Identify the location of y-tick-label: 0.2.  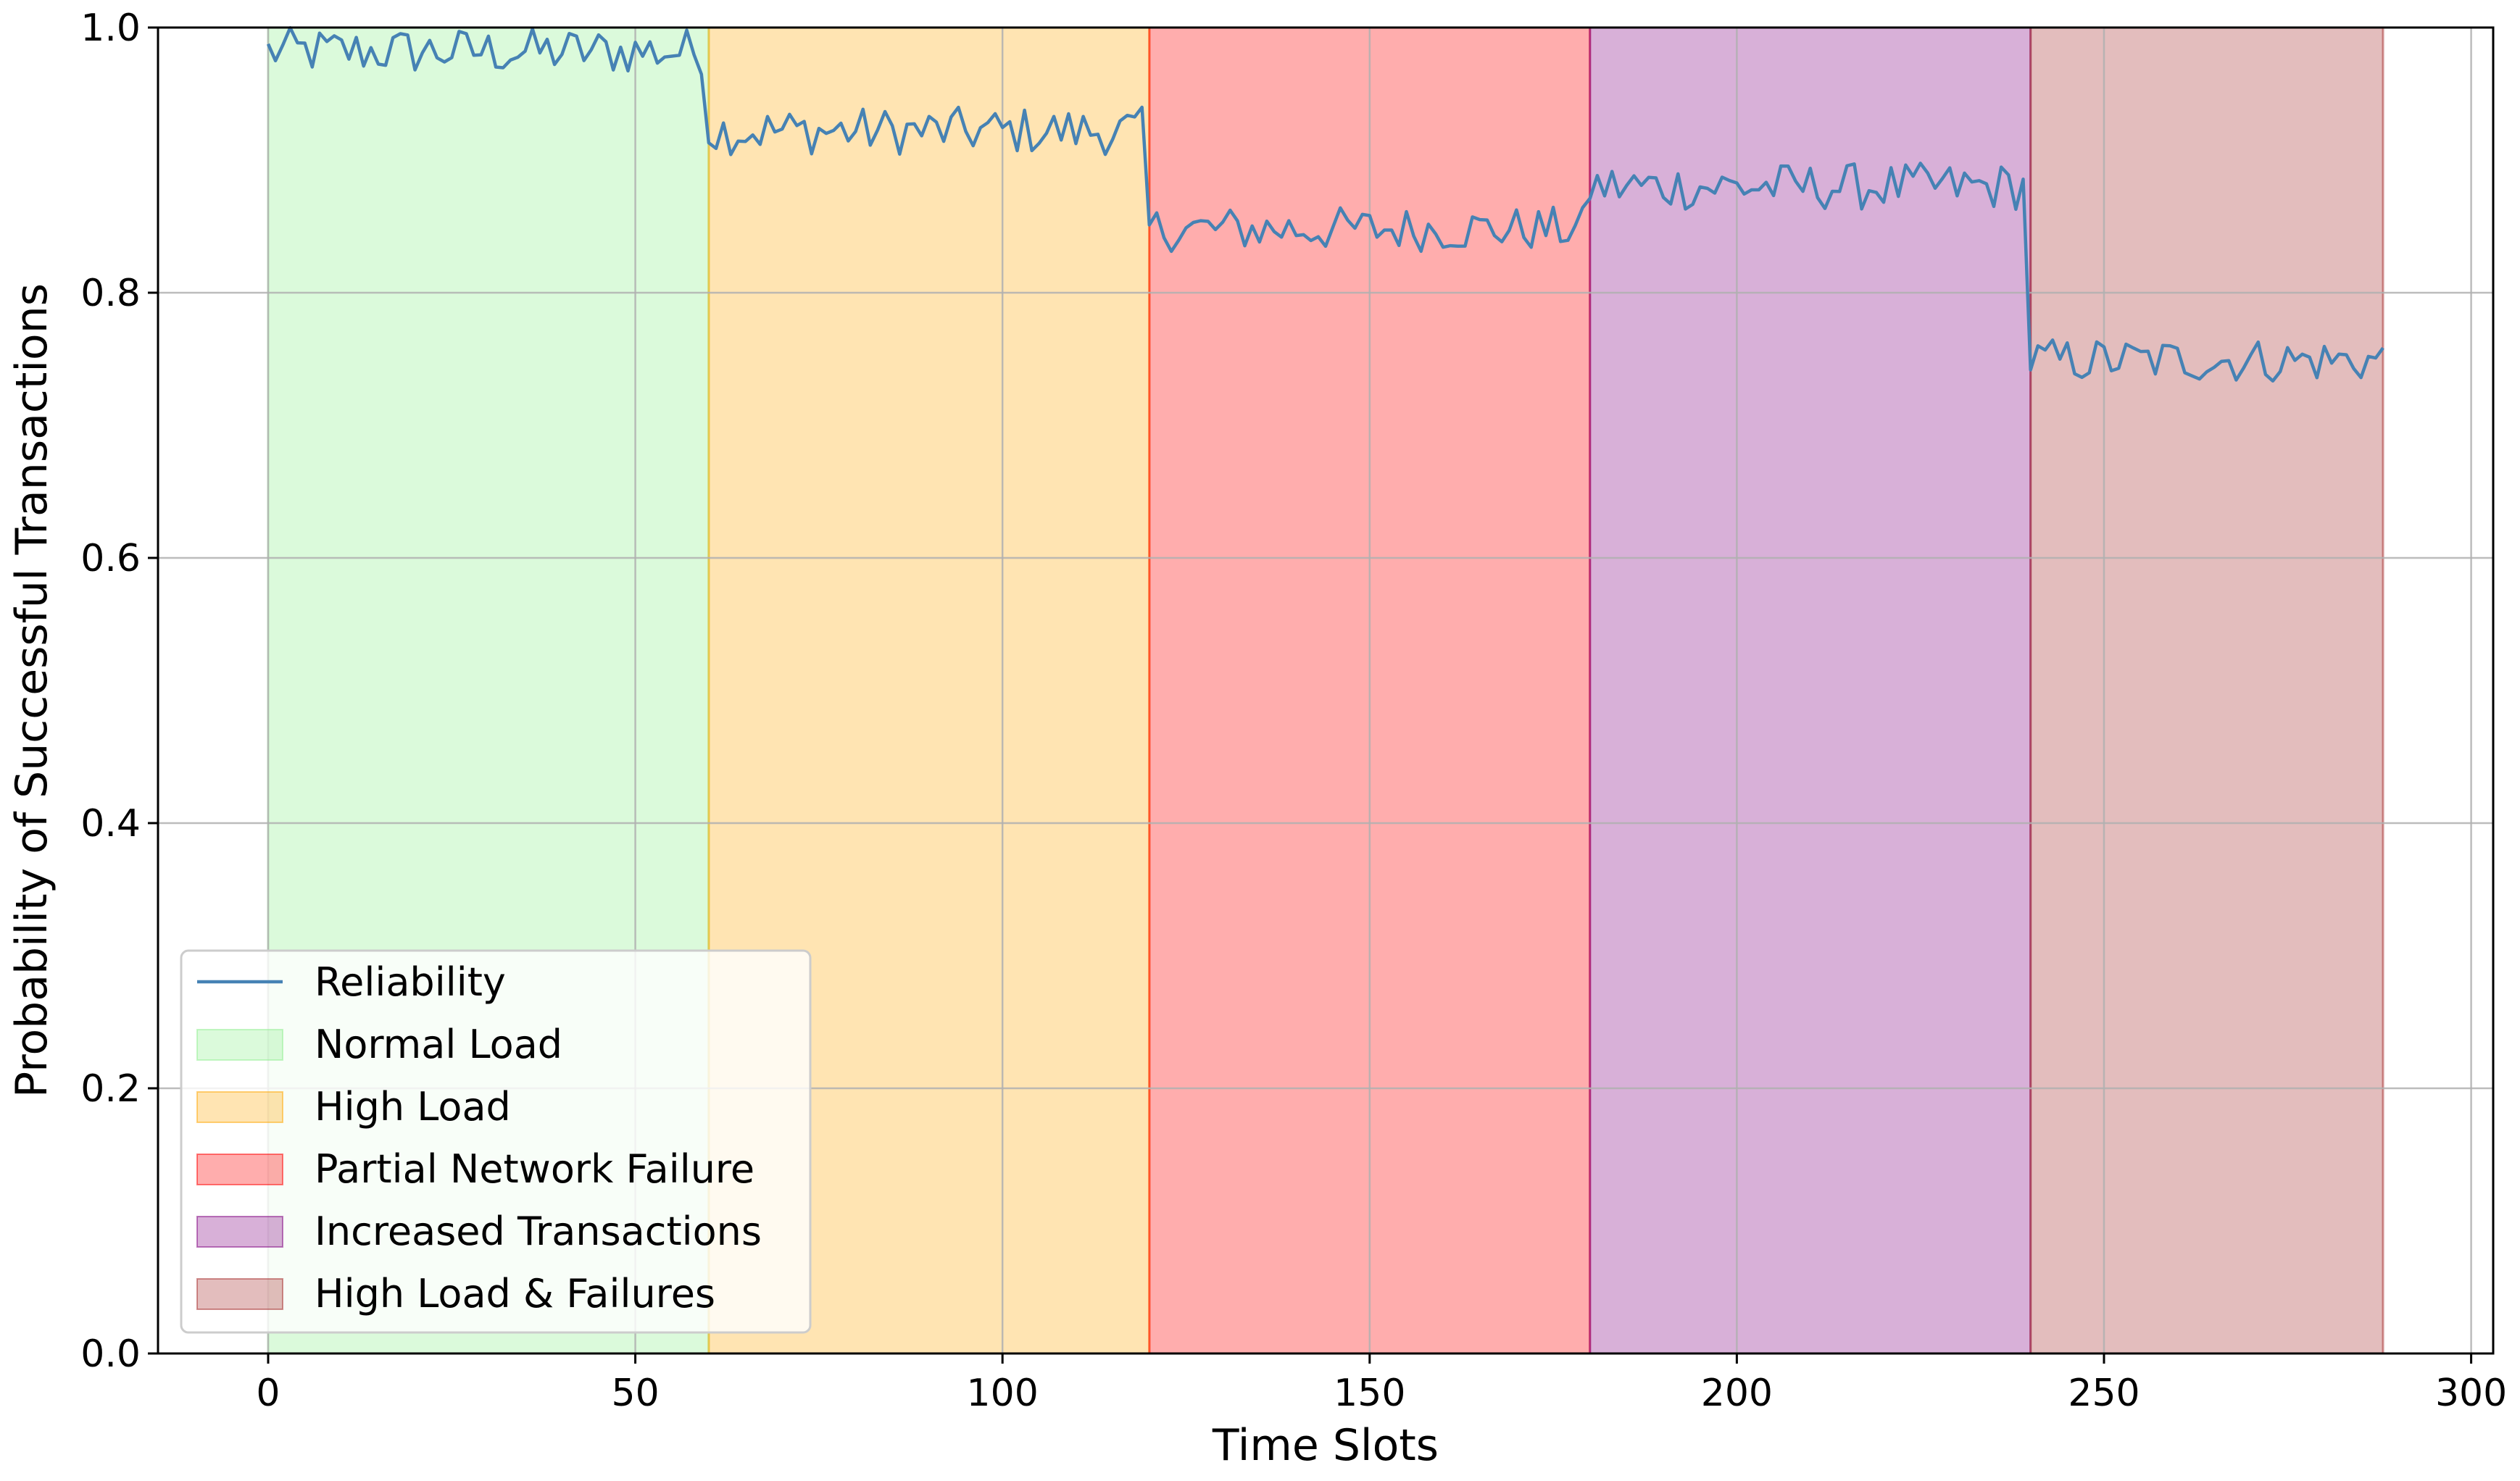
(110, 1089).